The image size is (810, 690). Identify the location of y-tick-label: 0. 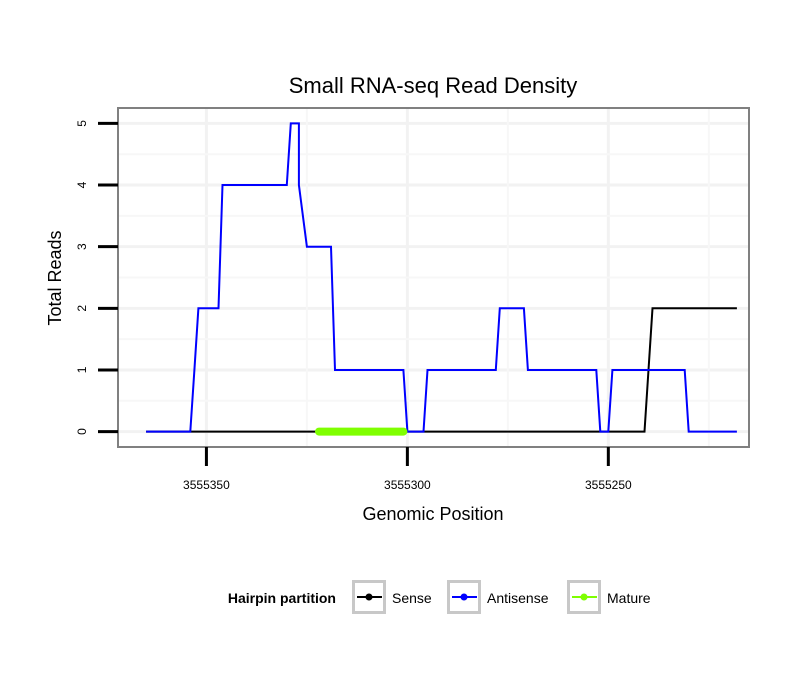
(82, 431).